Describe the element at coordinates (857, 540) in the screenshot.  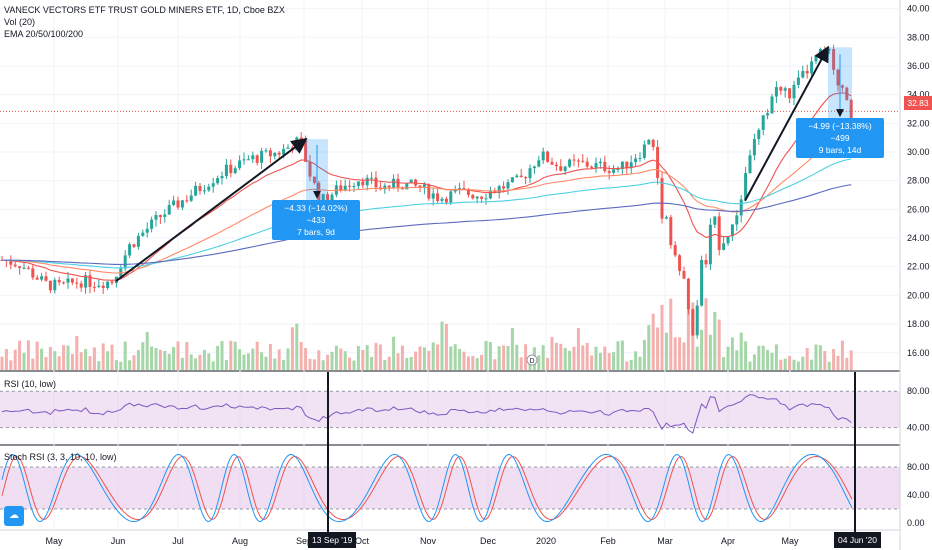
I see `date-marker-right: 04 Jun '20` at that location.